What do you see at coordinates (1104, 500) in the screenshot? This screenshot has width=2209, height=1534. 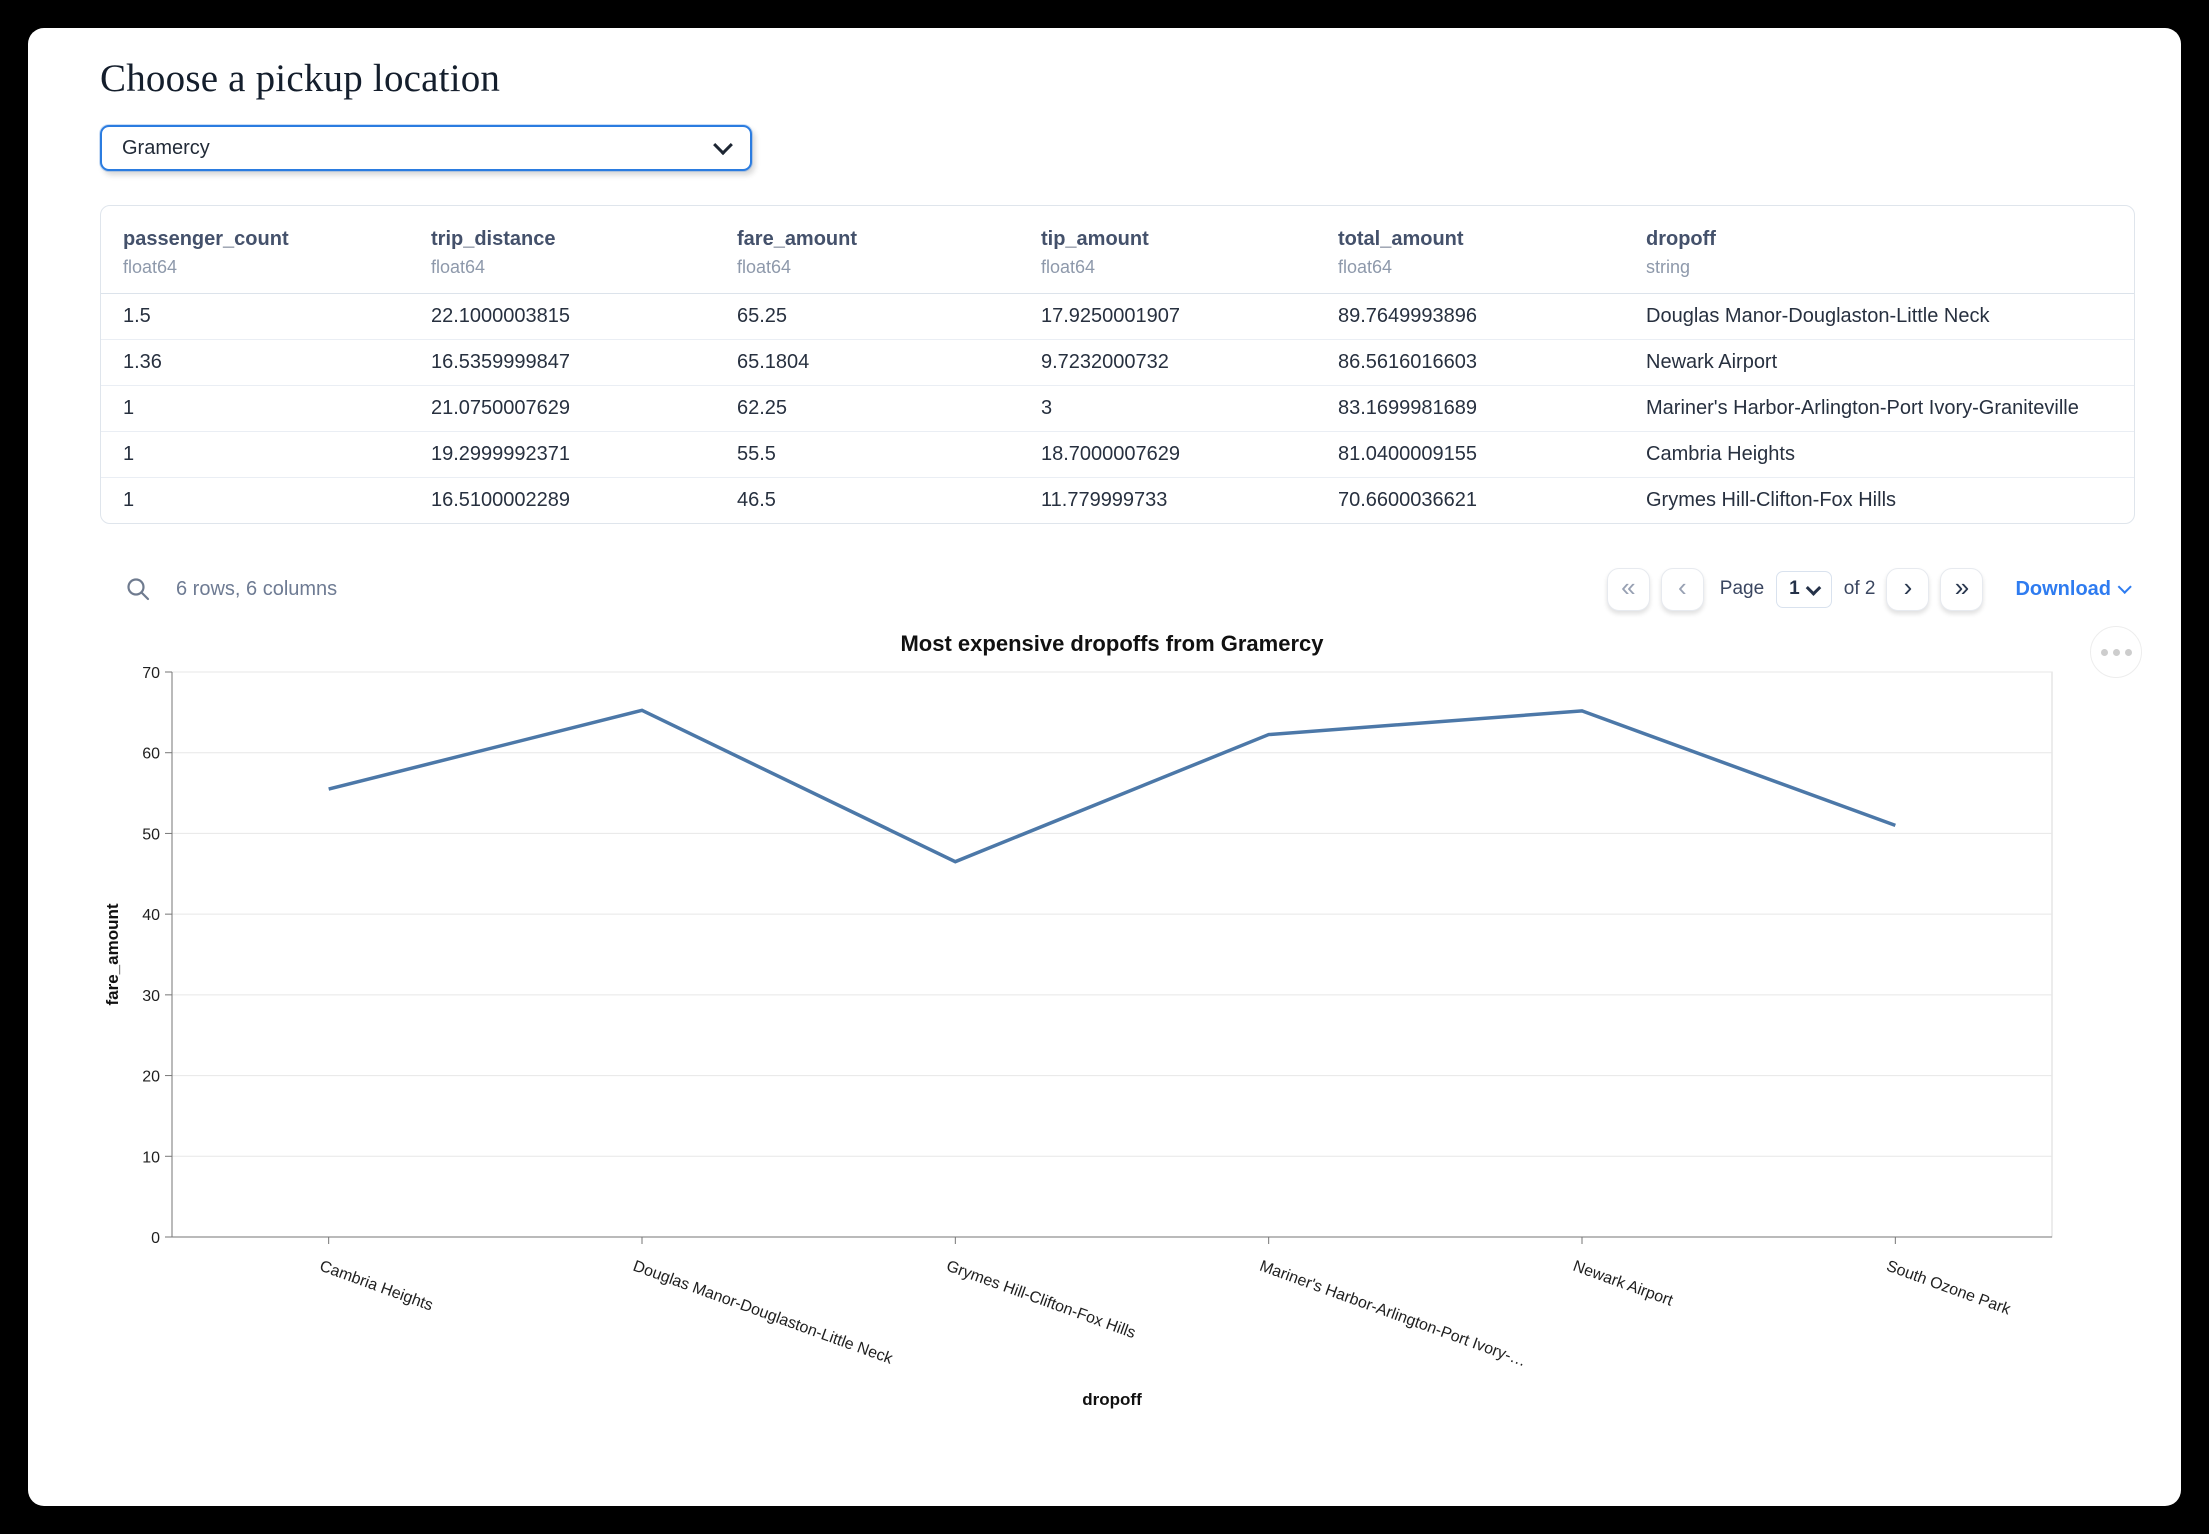 I see `table-cell: 11.779999733` at bounding box center [1104, 500].